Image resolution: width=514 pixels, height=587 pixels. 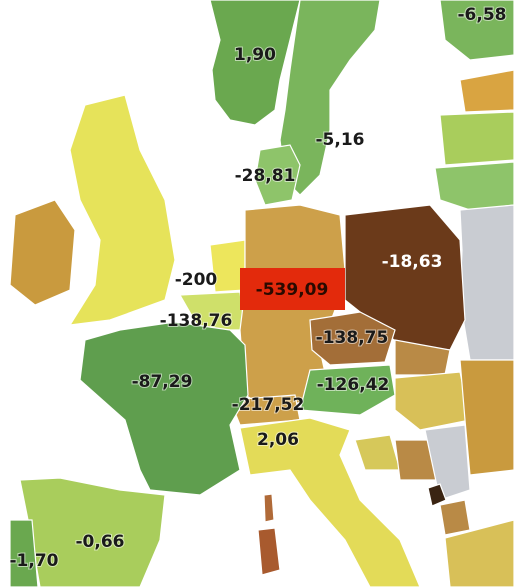 I want to click on value-label: -6,58, so click(x=482, y=15).